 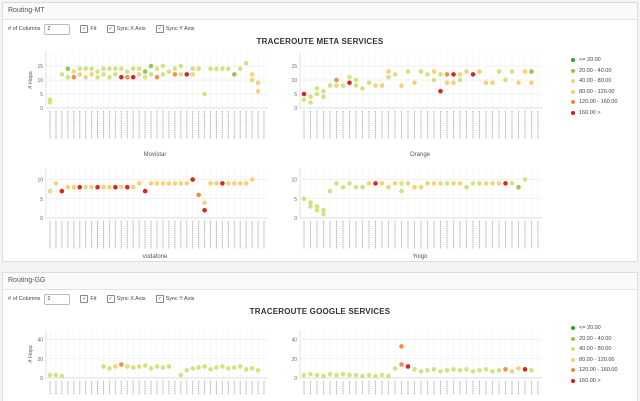 What do you see at coordinates (320, 311) in the screenshot?
I see `chart-title: TRACEROUTE GOOGLE SERVICES` at bounding box center [320, 311].